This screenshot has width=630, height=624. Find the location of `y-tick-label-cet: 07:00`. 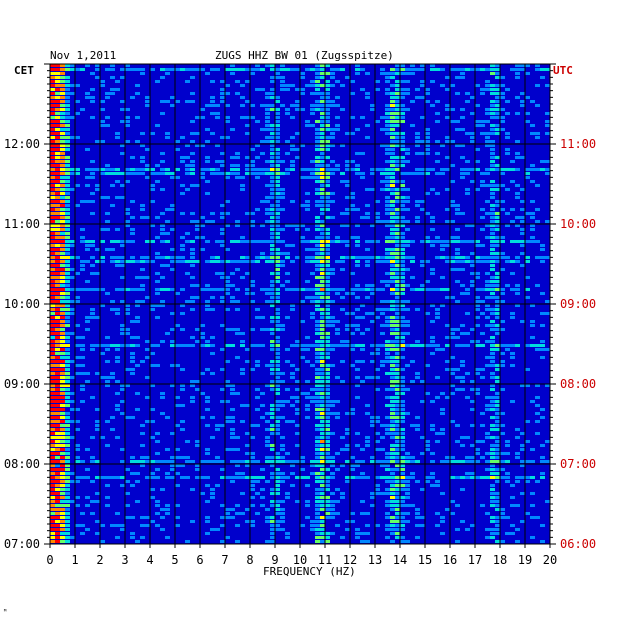

y-tick-label-cet: 07:00 is located at coordinates (22, 544).